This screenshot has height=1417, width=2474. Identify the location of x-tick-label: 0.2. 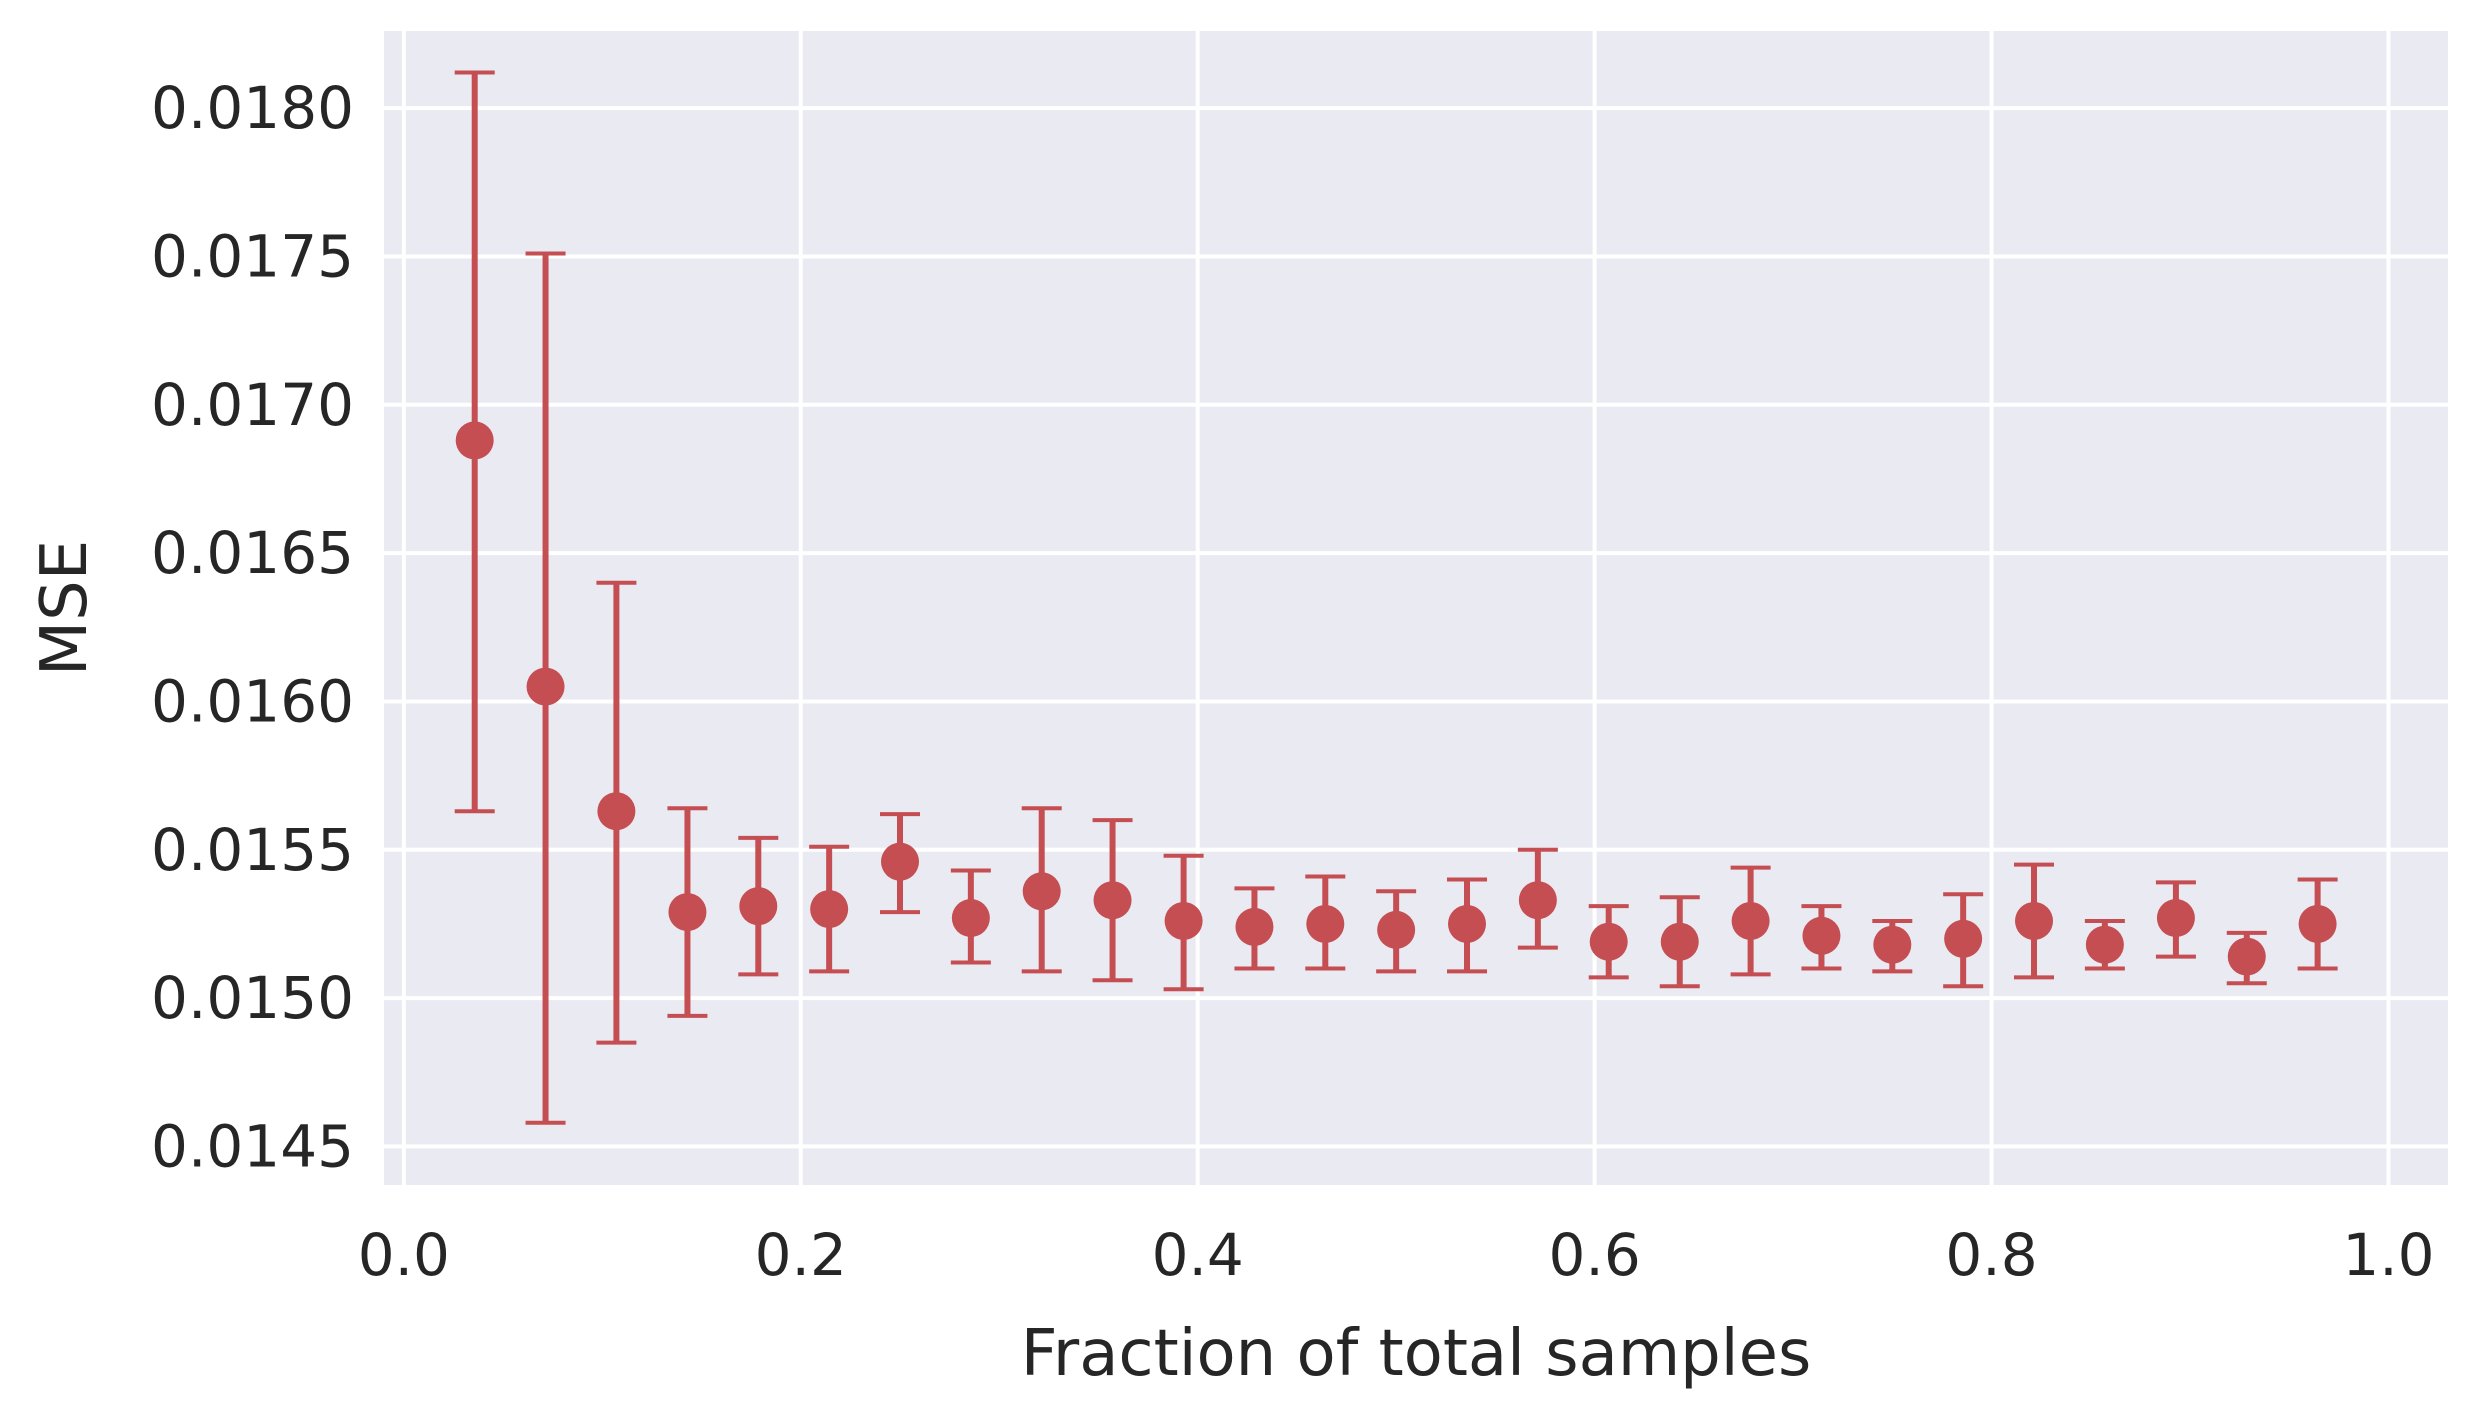
(801, 1255).